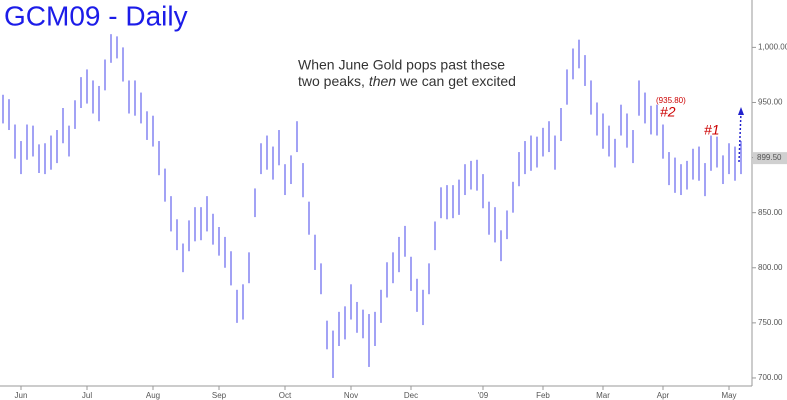 Image resolution: width=787 pixels, height=400 pixels. Describe the element at coordinates (87, 395) in the screenshot. I see `x-tick-label: Jul` at that location.